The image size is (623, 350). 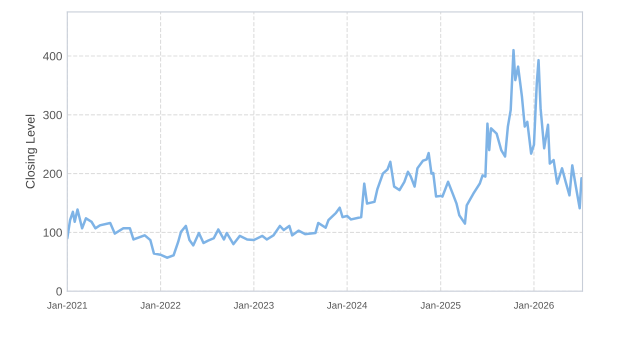 I want to click on y-tick-label: 100, so click(x=53, y=232).